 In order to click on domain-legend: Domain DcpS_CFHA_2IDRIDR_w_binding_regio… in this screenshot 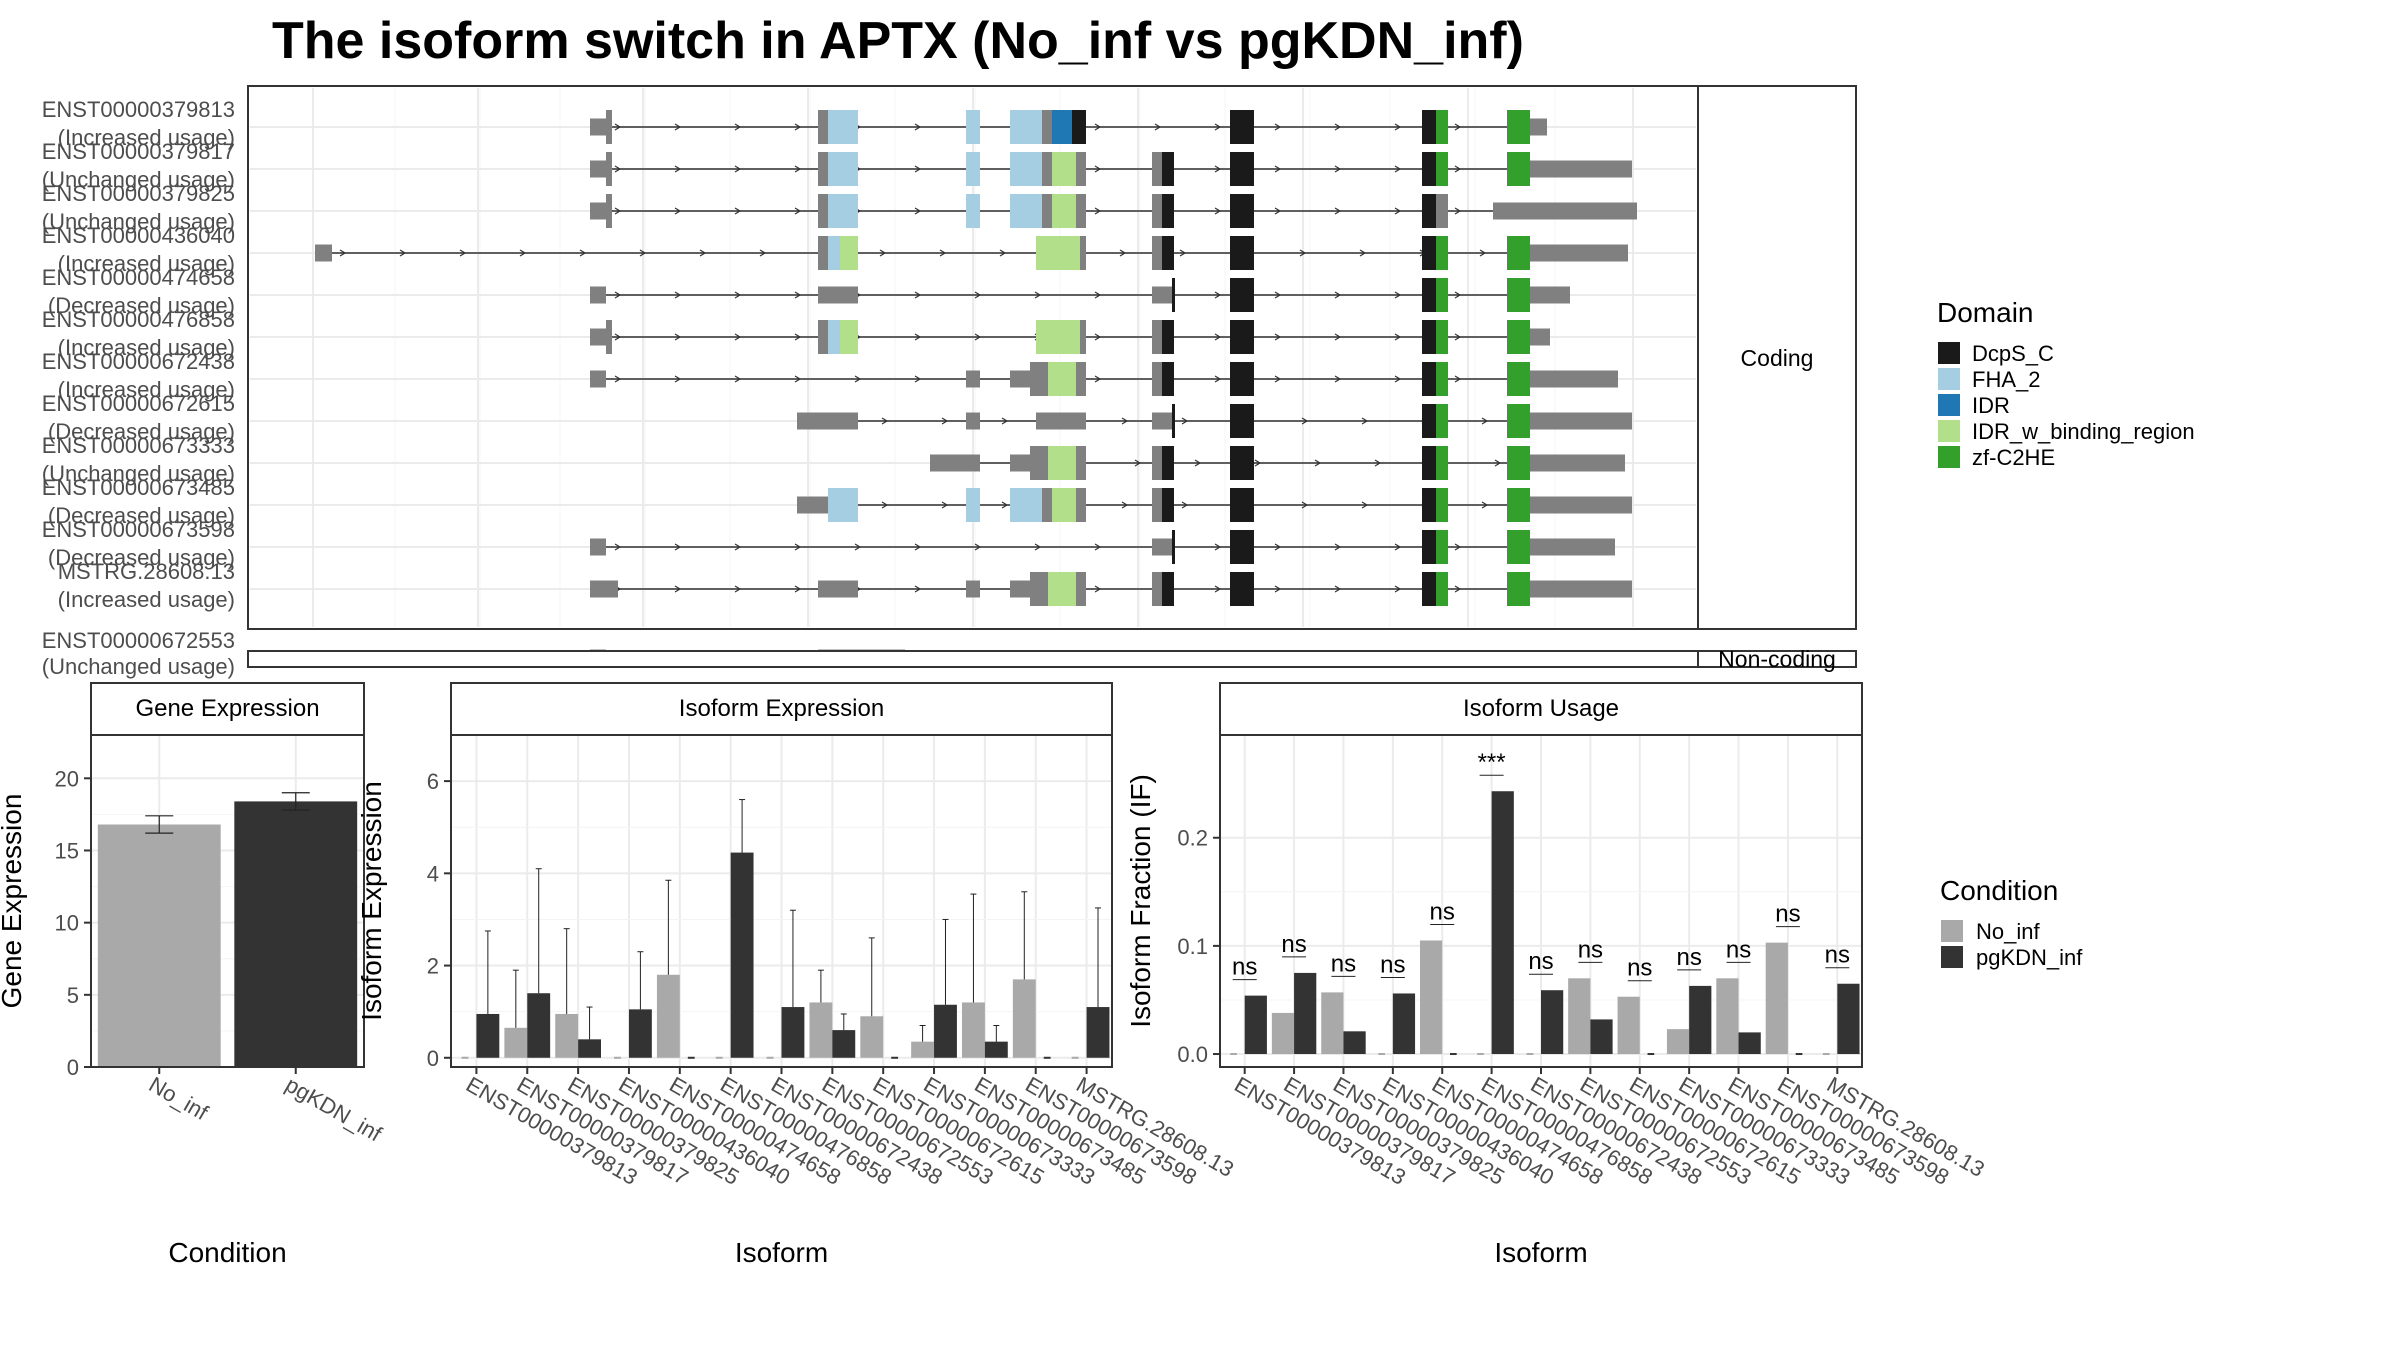, I will do `click(2066, 383)`.